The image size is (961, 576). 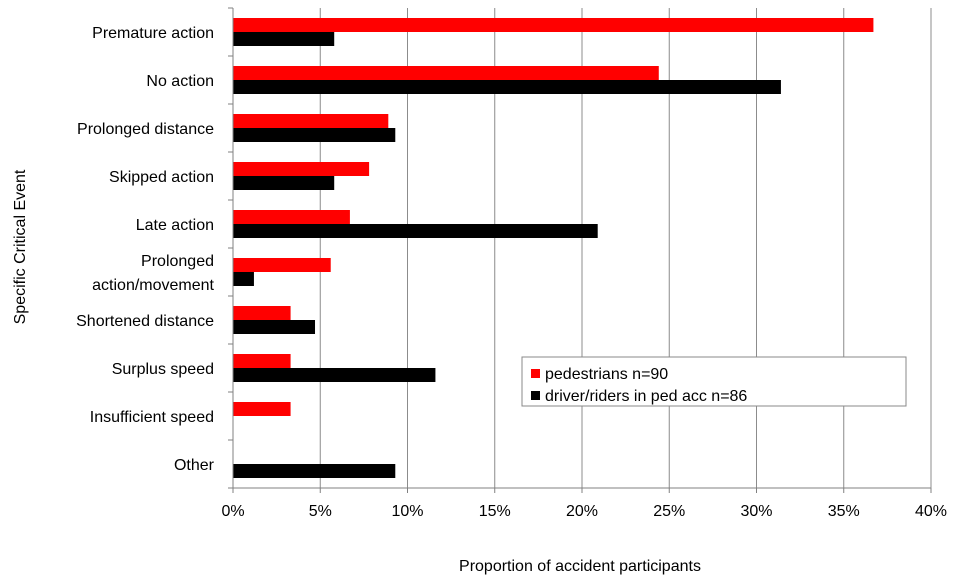 What do you see at coordinates (153, 285) in the screenshot?
I see `category-label: action/movement` at bounding box center [153, 285].